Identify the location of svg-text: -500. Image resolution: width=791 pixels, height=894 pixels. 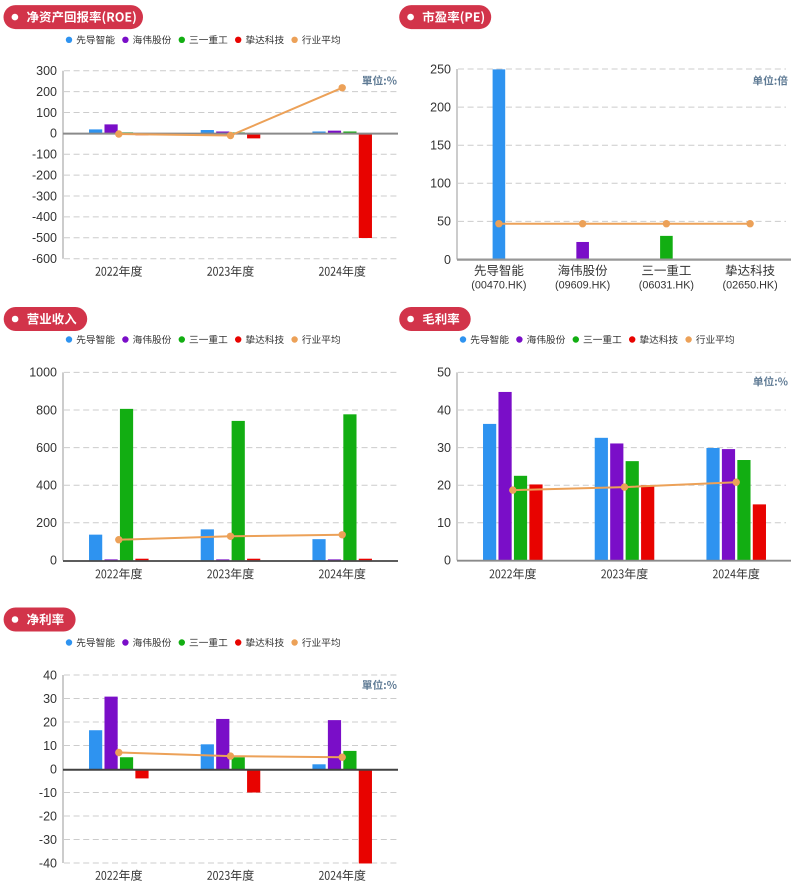
(44, 238).